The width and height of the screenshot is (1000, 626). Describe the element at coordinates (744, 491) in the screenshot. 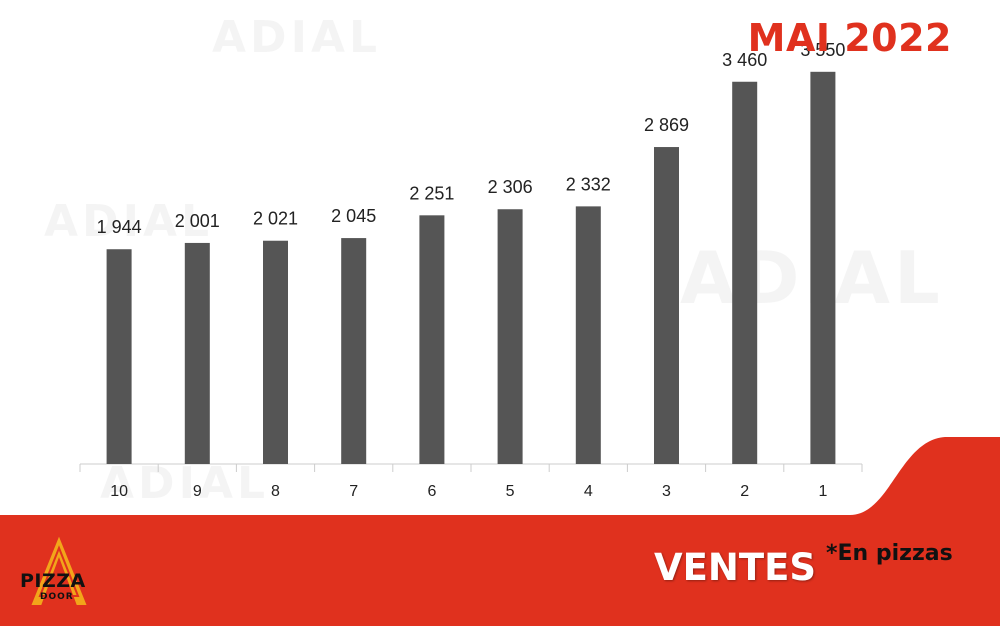

I see `category-label-2: 2` at that location.